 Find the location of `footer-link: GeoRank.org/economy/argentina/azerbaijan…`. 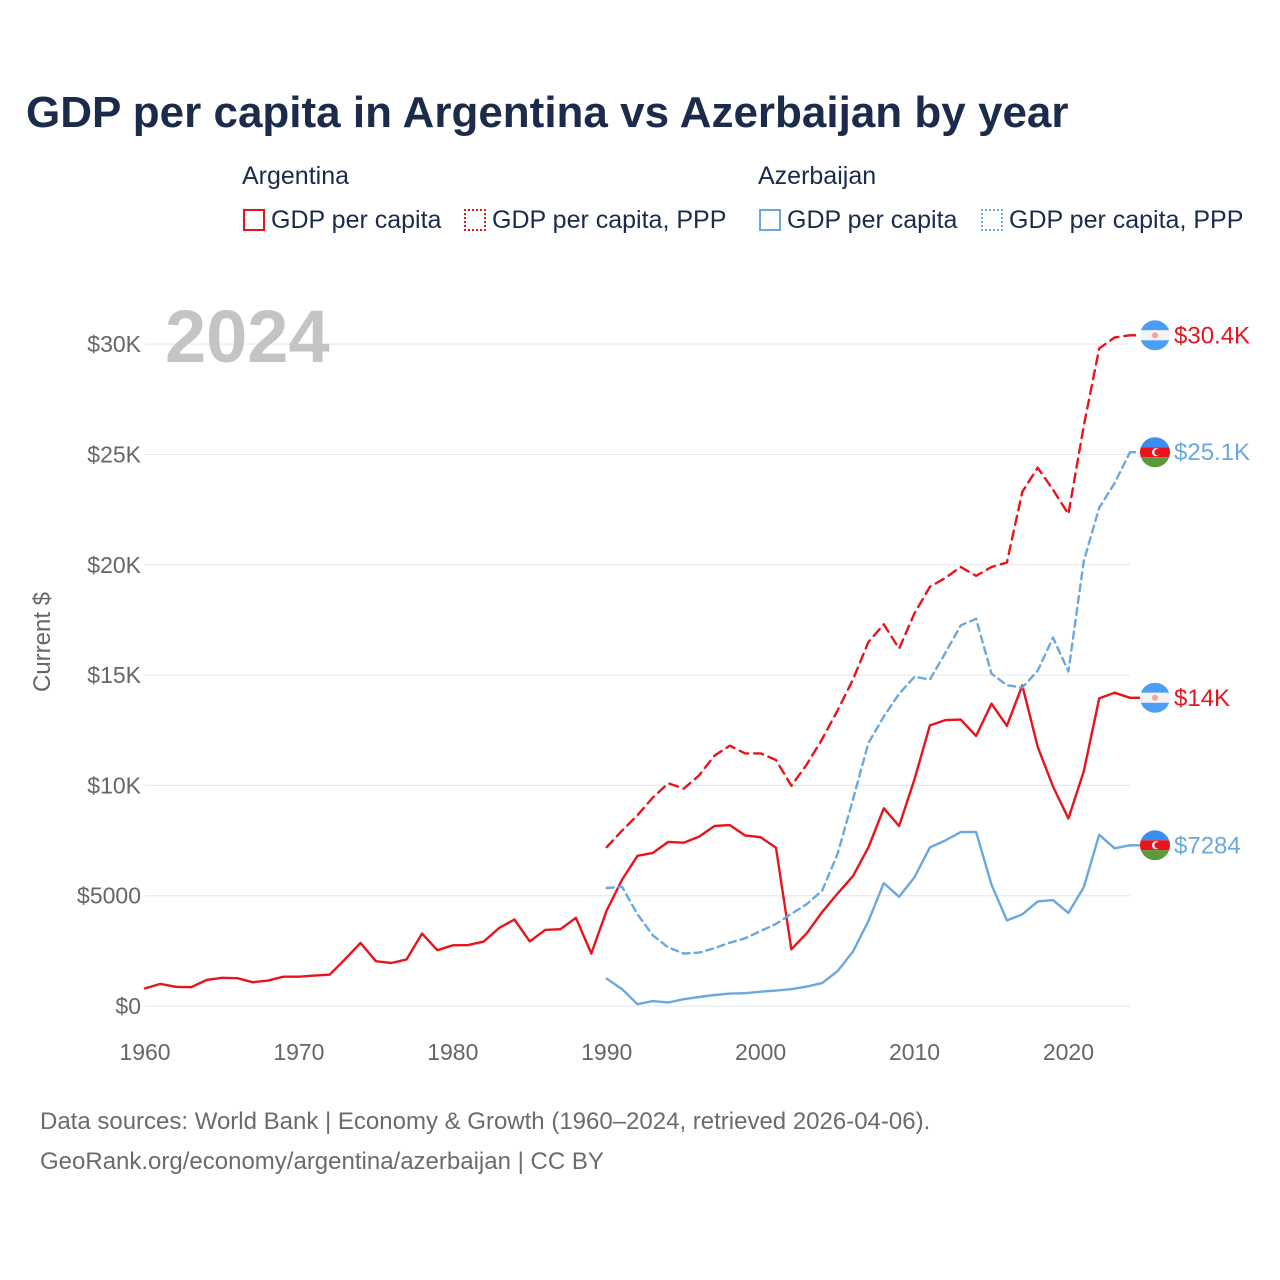

footer-link: GeoRank.org/economy/argentina/azerbaijan… is located at coordinates (322, 1161).